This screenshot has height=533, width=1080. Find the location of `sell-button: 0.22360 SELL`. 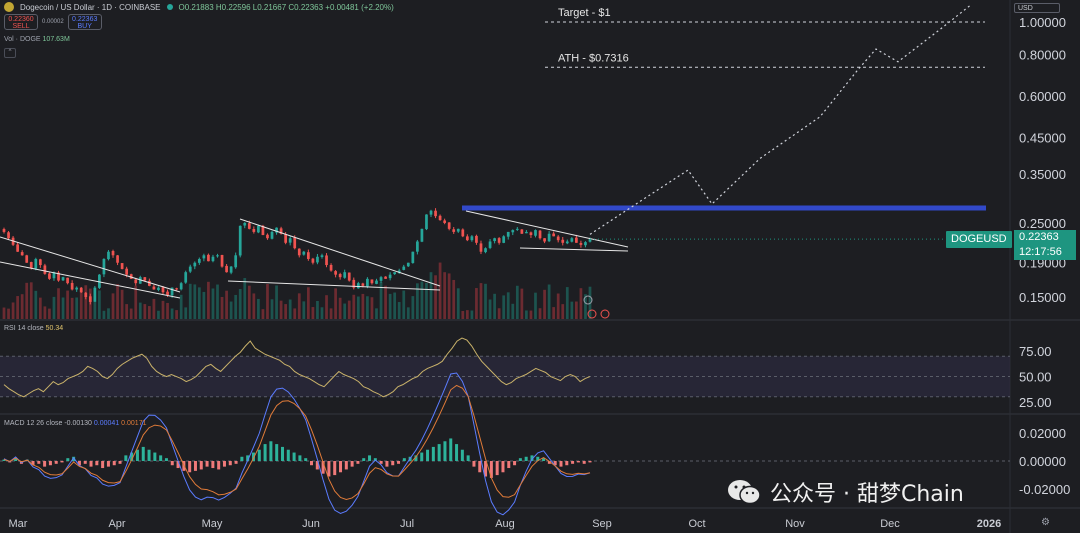

sell-button: 0.22360 SELL is located at coordinates (21, 22).